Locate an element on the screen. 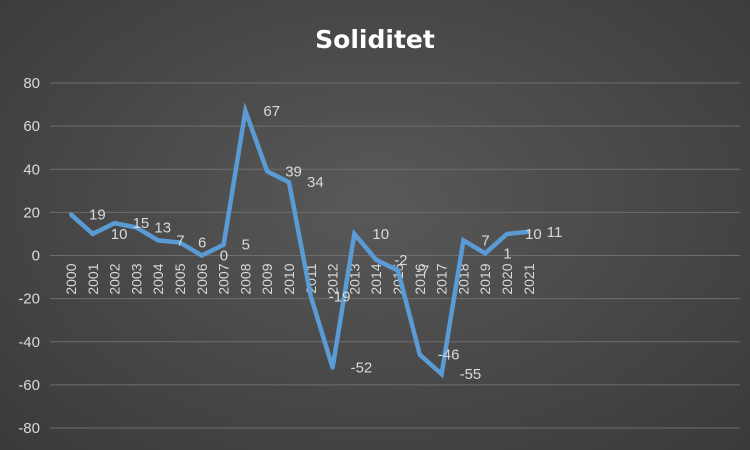 This screenshot has height=450, width=750. y-tick-label: 20 is located at coordinates (31, 212).